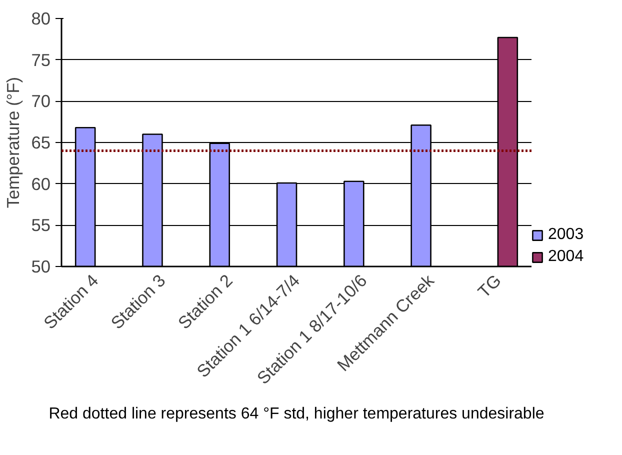 The width and height of the screenshot is (622, 455). What do you see at coordinates (41, 184) in the screenshot?
I see `y-tick-label: 60` at bounding box center [41, 184].